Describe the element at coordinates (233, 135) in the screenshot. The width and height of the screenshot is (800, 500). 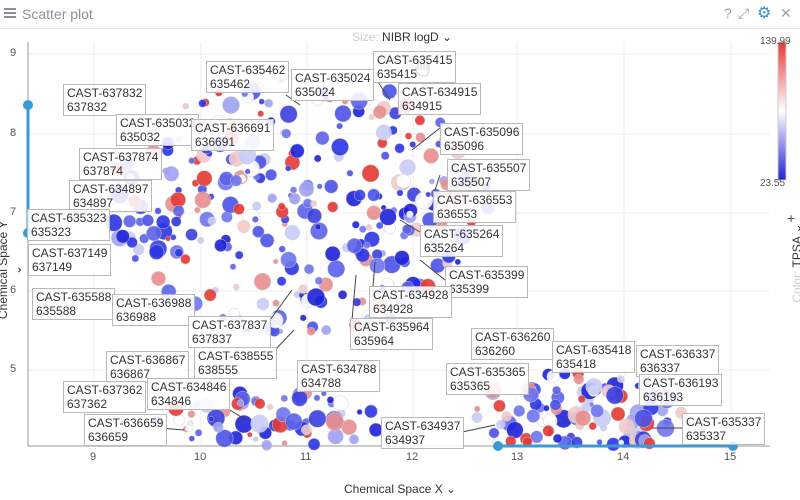
I see `point-label: CAST-636691 636691` at that location.